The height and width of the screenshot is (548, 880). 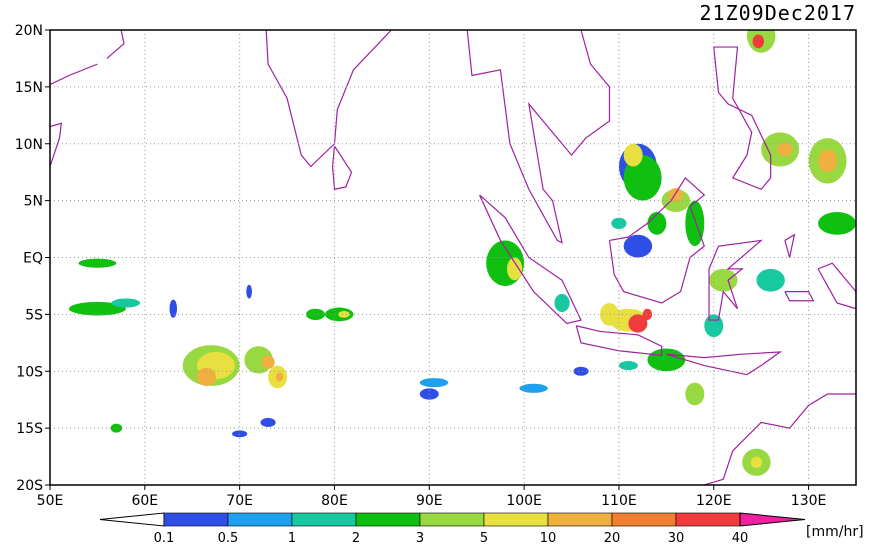 What do you see at coordinates (420, 537) in the screenshot?
I see `colorbar-label: 3` at bounding box center [420, 537].